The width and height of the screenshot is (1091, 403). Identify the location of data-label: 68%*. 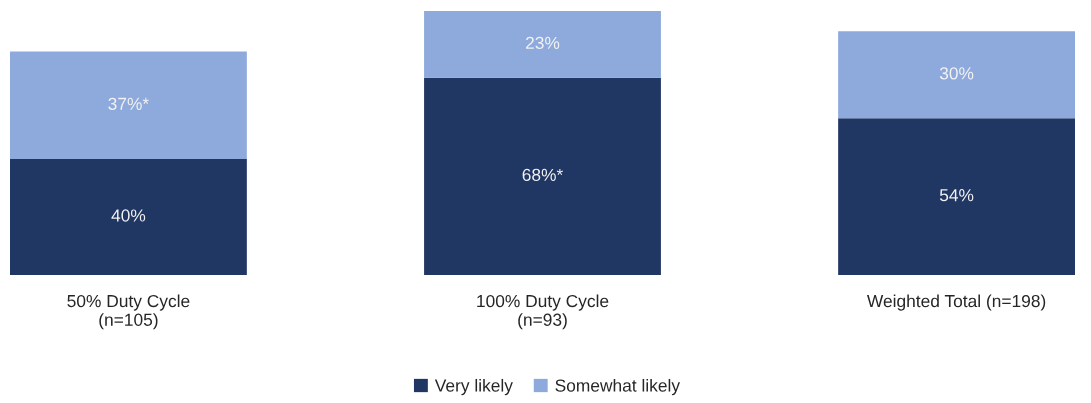
(542, 175).